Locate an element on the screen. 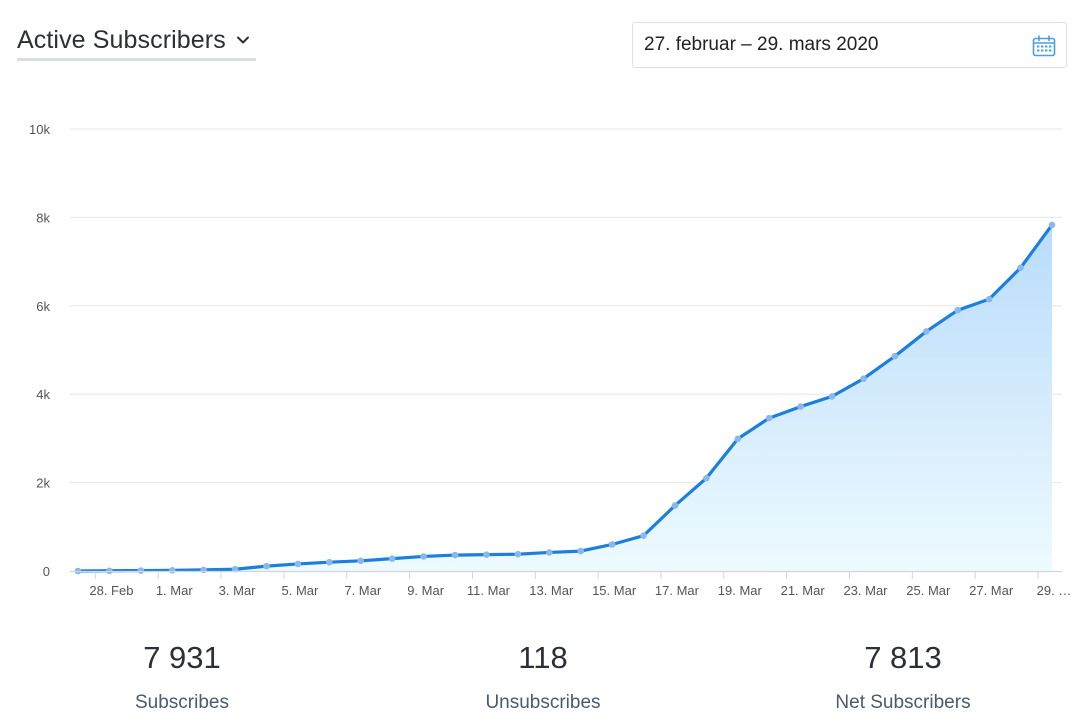 This screenshot has width=1084, height=728. y-tick-label: 10k is located at coordinates (39, 129).